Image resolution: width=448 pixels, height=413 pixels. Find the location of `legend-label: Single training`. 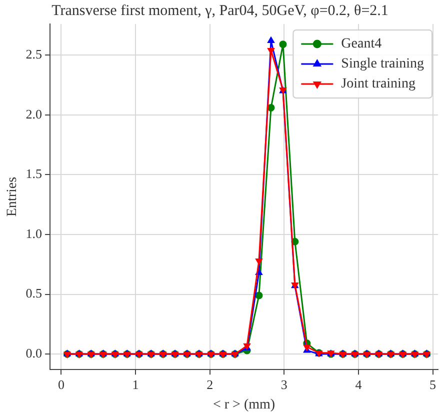

legend-label: Single training is located at coordinates (382, 64).